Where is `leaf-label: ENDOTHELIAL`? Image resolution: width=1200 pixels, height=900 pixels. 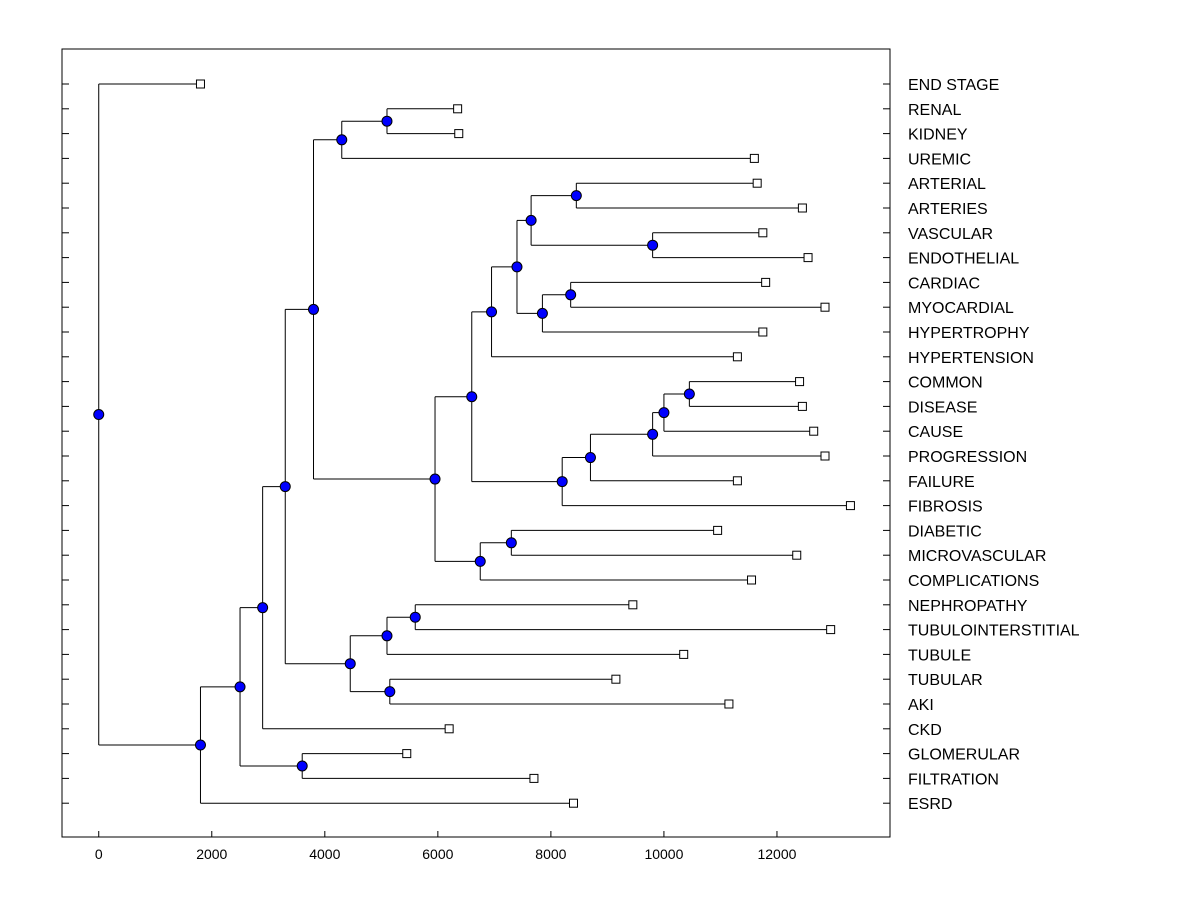
leaf-label: ENDOTHELIAL is located at coordinates (963, 259).